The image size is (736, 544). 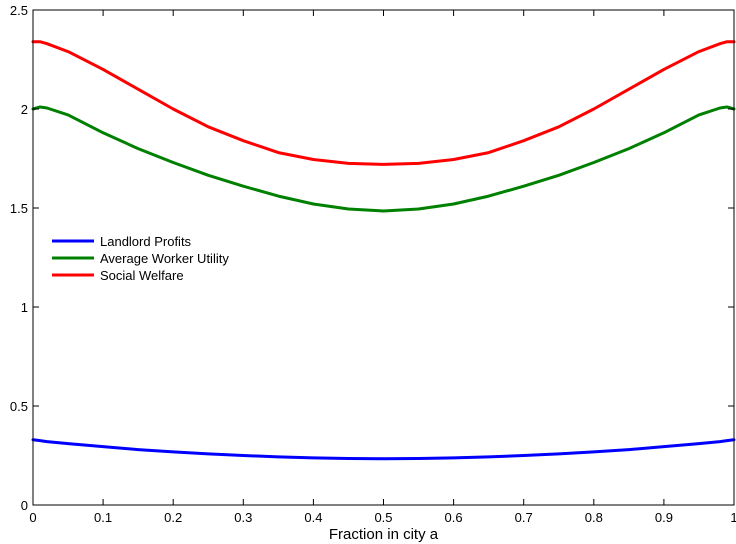 What do you see at coordinates (19, 208) in the screenshot?
I see `y-tick-label: 1.5` at bounding box center [19, 208].